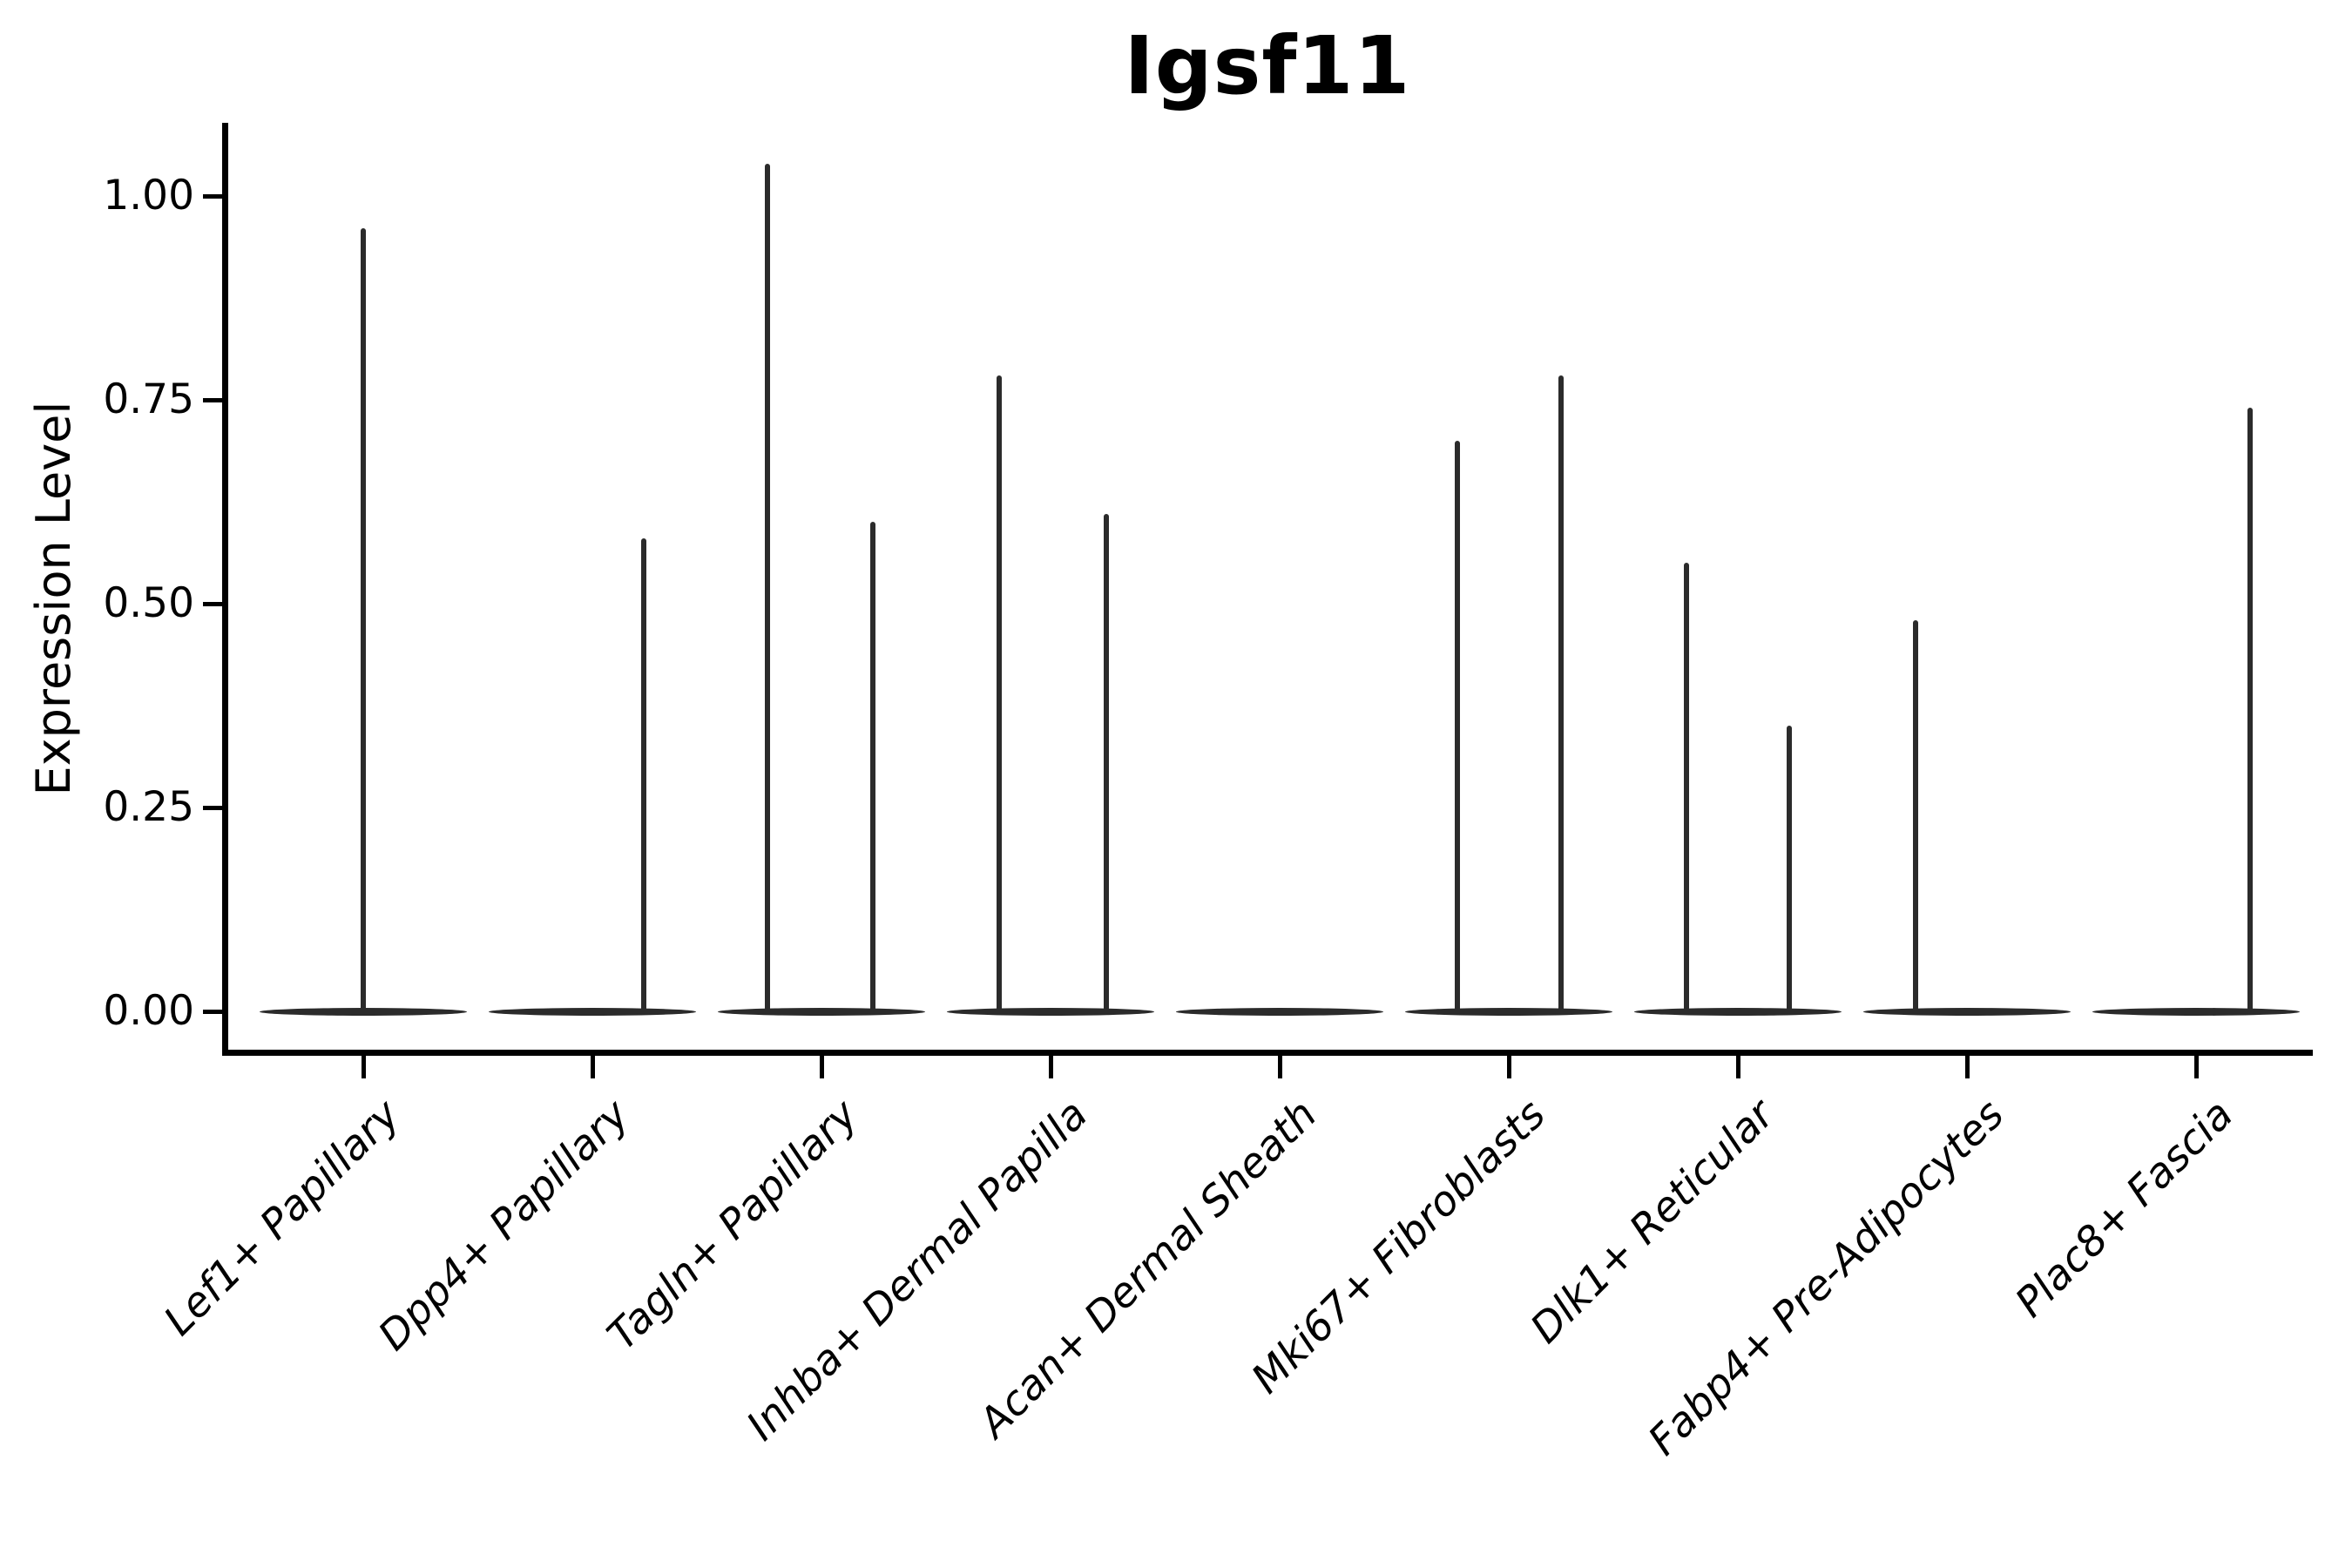 The height and width of the screenshot is (1568, 2352). I want to click on y-tick-label: 0.25, so click(148, 807).